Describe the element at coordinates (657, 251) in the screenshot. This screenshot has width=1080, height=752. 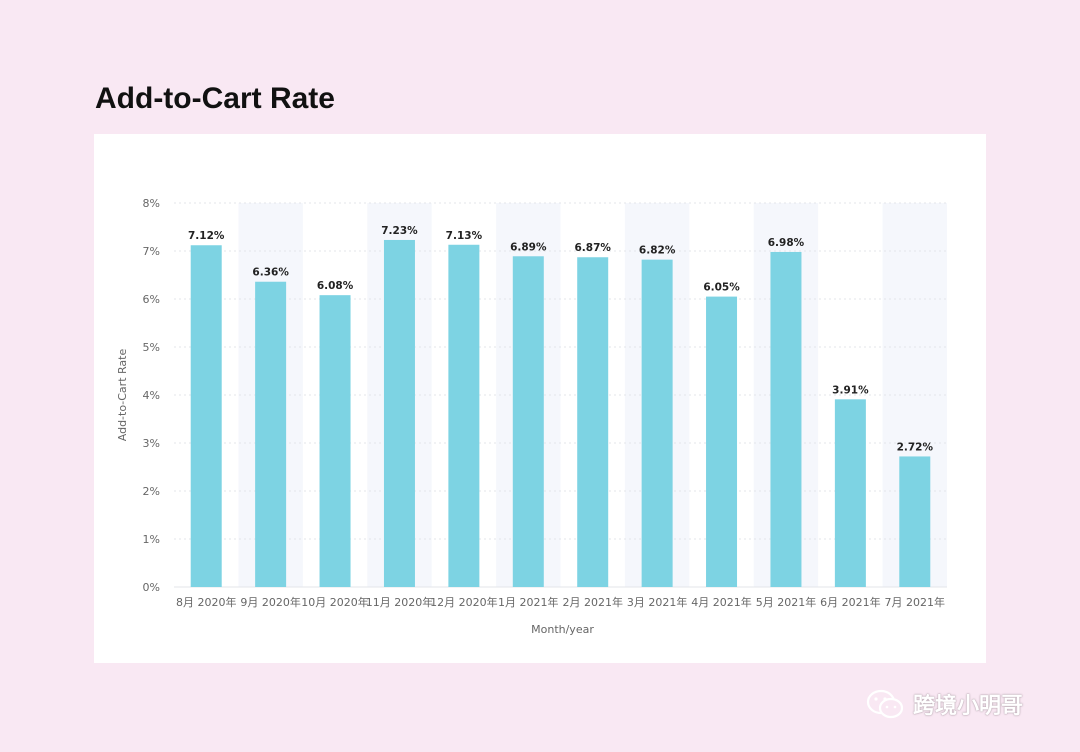
I see `data-label: 6.82%` at that location.